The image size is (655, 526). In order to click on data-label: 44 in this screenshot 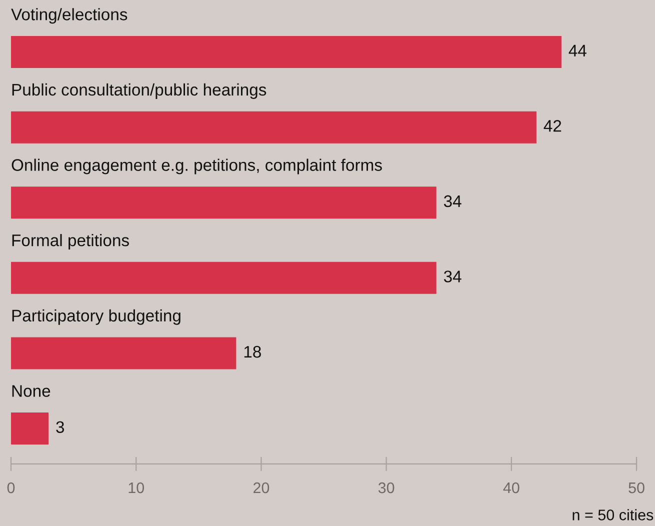, I will do `click(577, 50)`.